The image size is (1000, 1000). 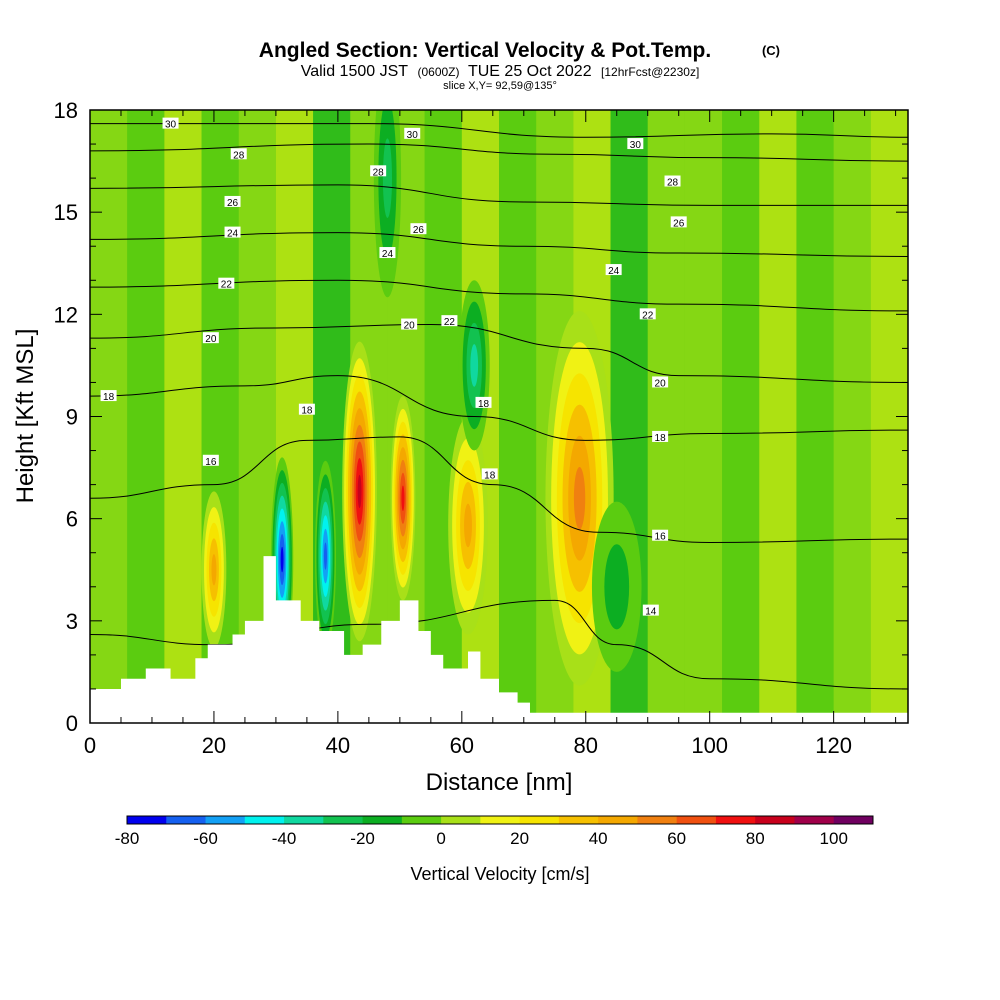 What do you see at coordinates (771, 50) in the screenshot?
I see `chart-title-suffix: (C)` at bounding box center [771, 50].